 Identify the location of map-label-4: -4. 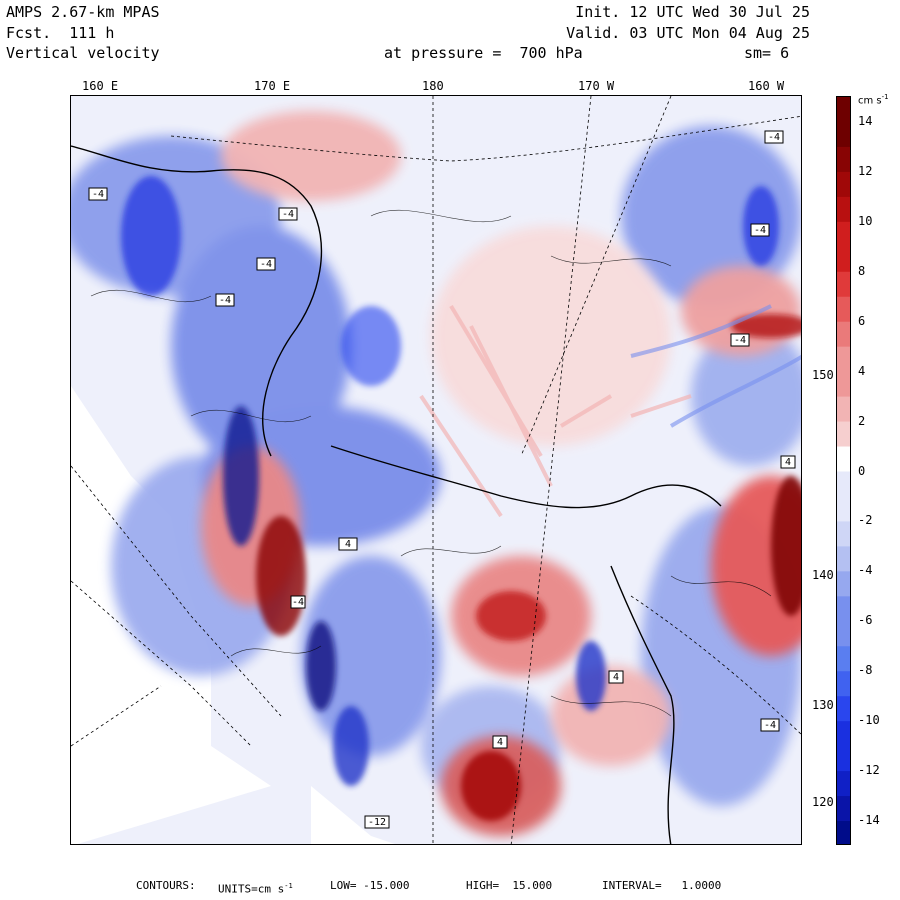
(225, 300).